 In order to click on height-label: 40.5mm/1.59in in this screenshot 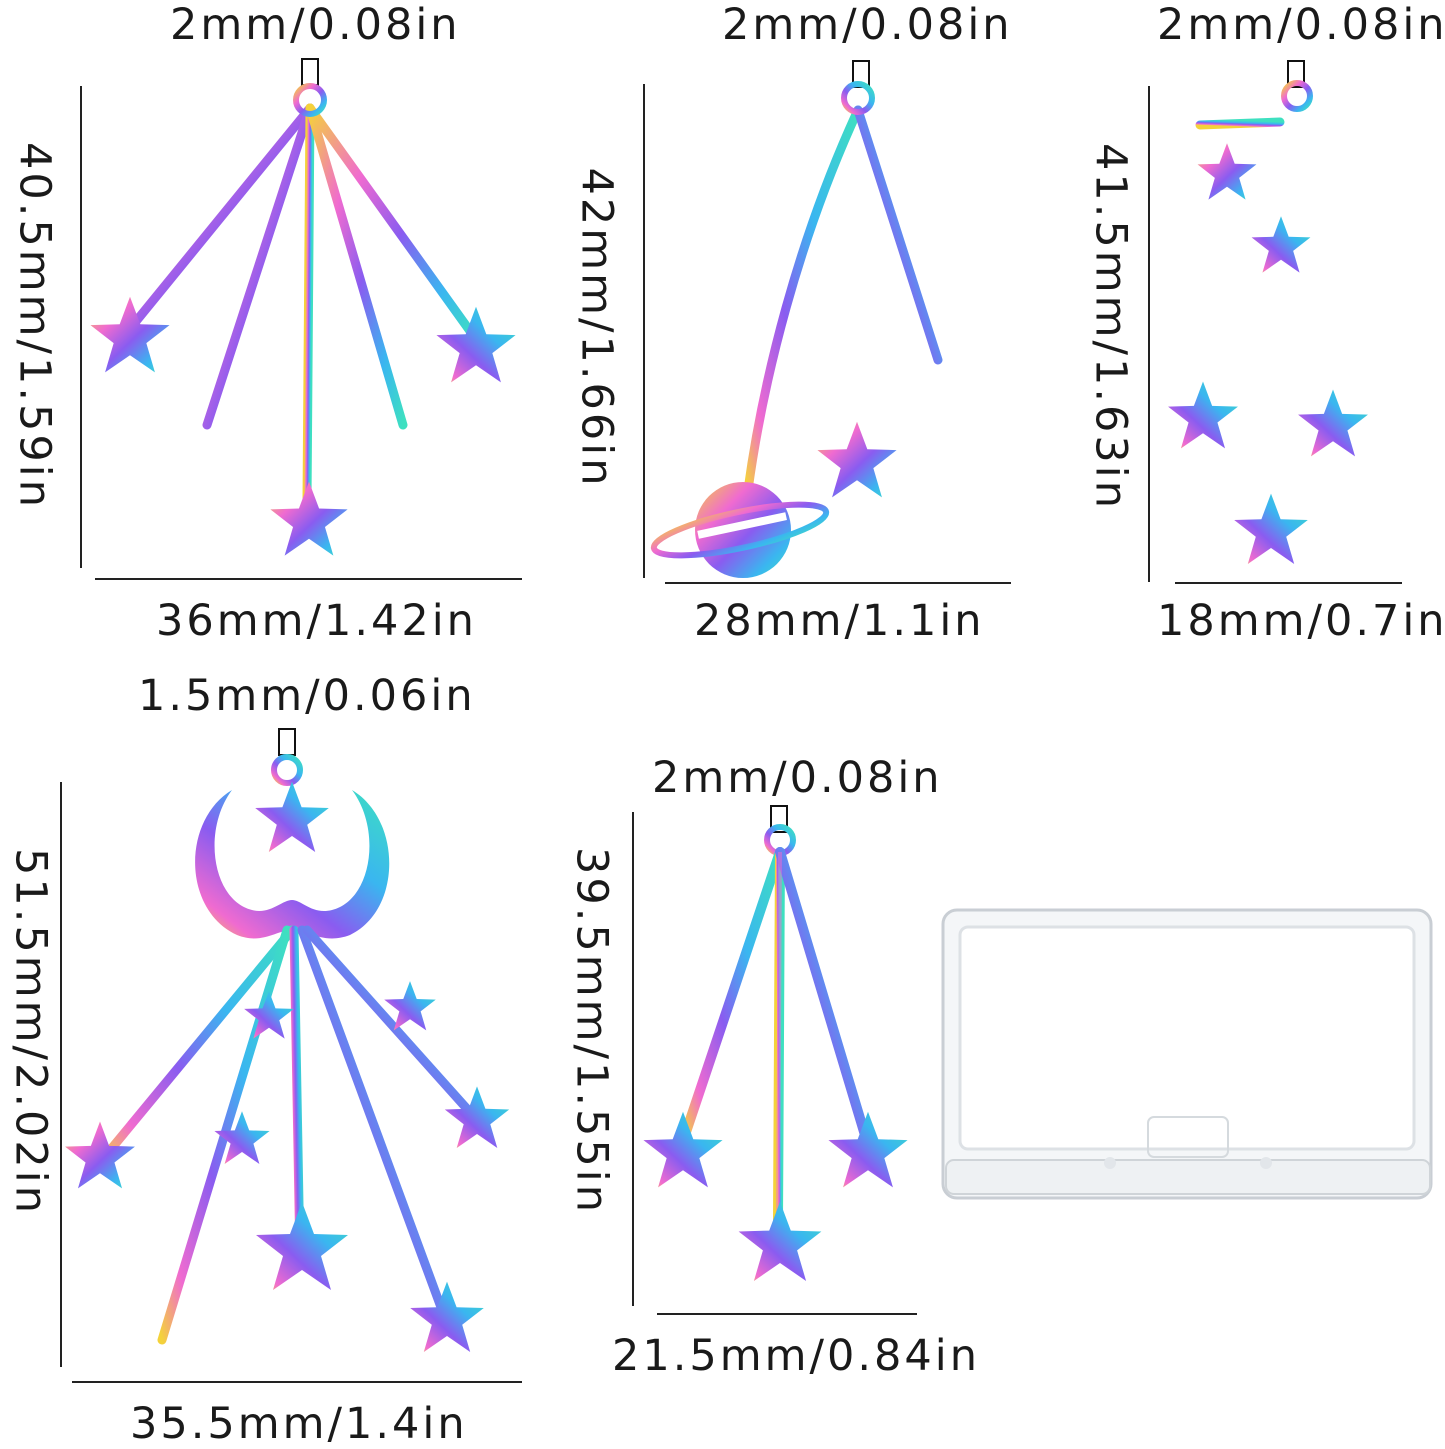, I will do `click(34, 326)`.